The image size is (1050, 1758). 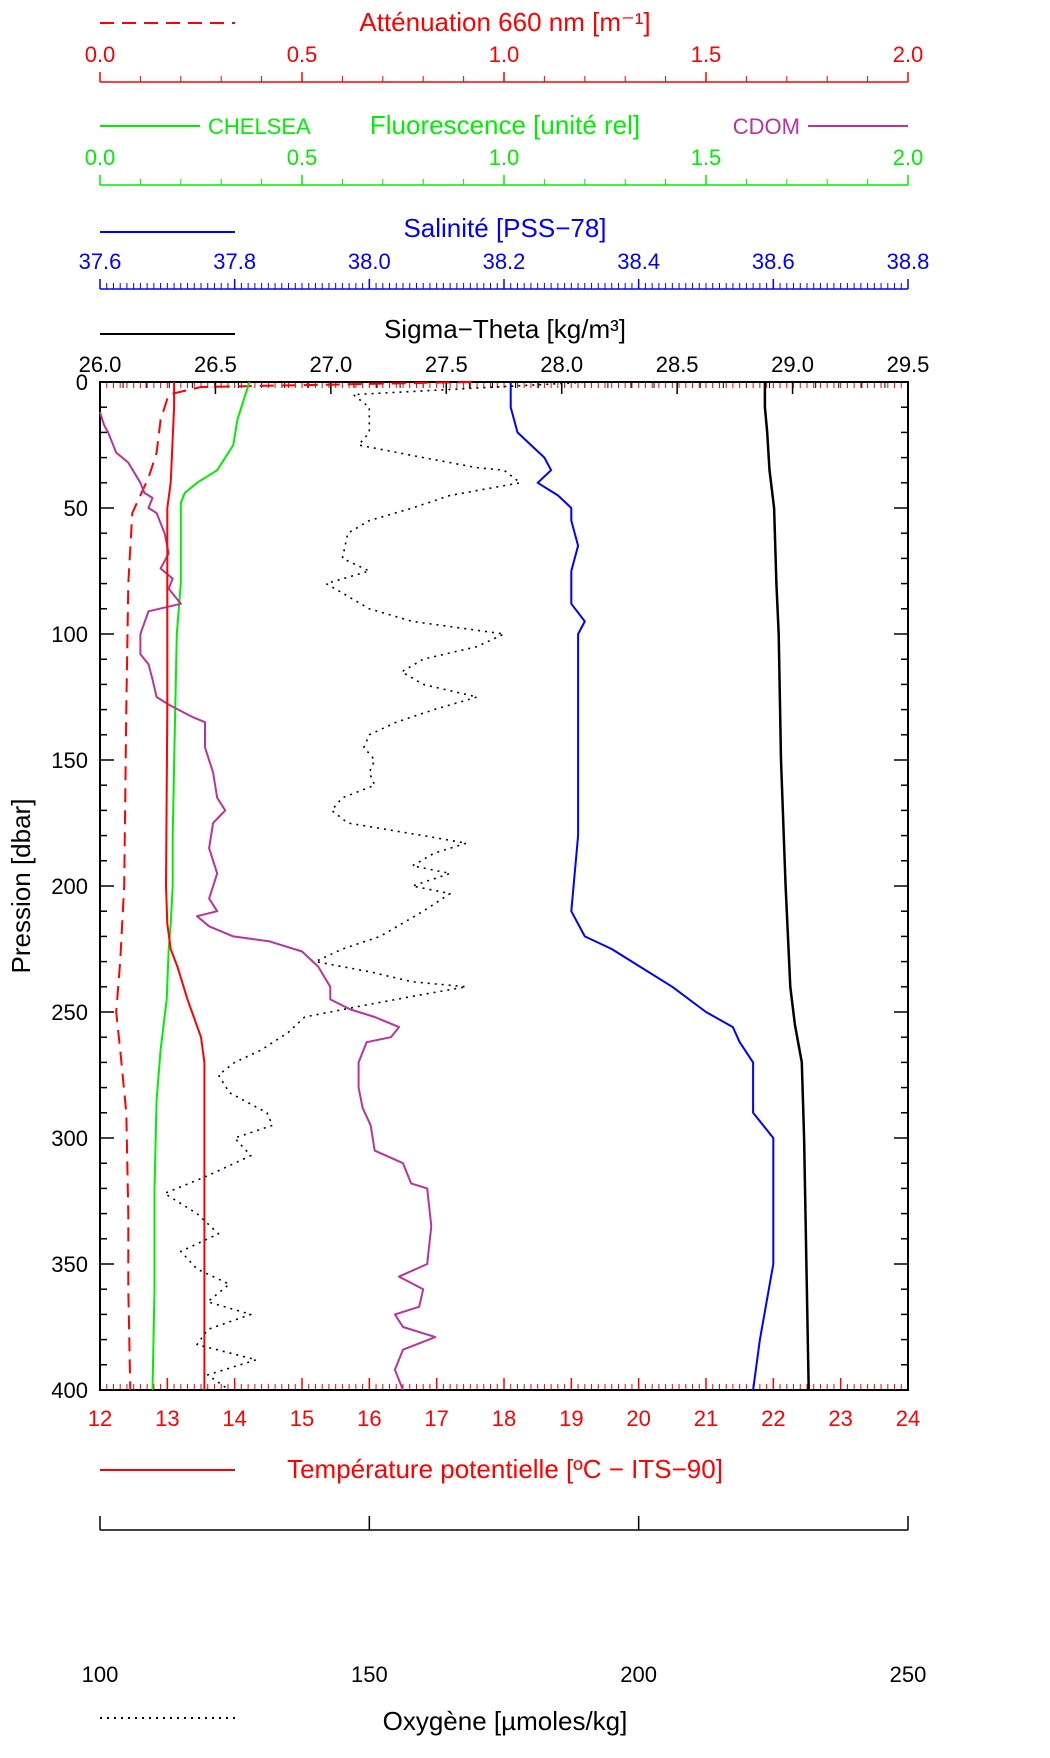 I want to click on tick-label-sigma: 28.5, so click(x=677, y=364).